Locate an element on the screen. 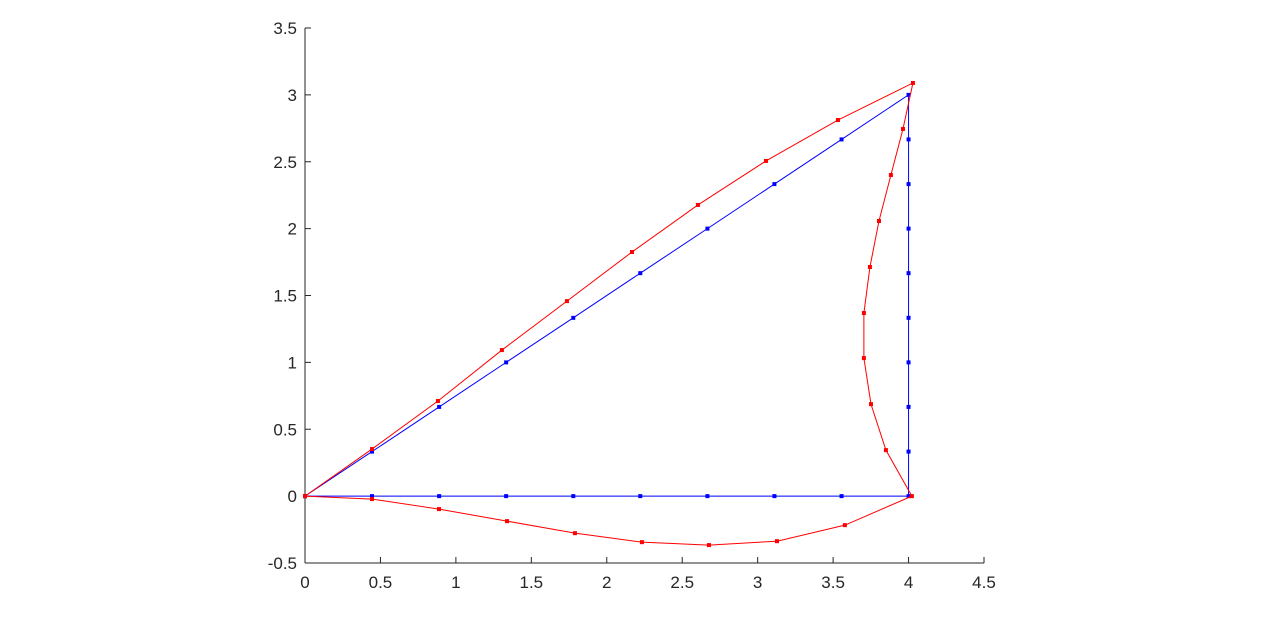 This screenshot has width=1280, height=640. x-tick-label: 0.5 is located at coordinates (381, 582).